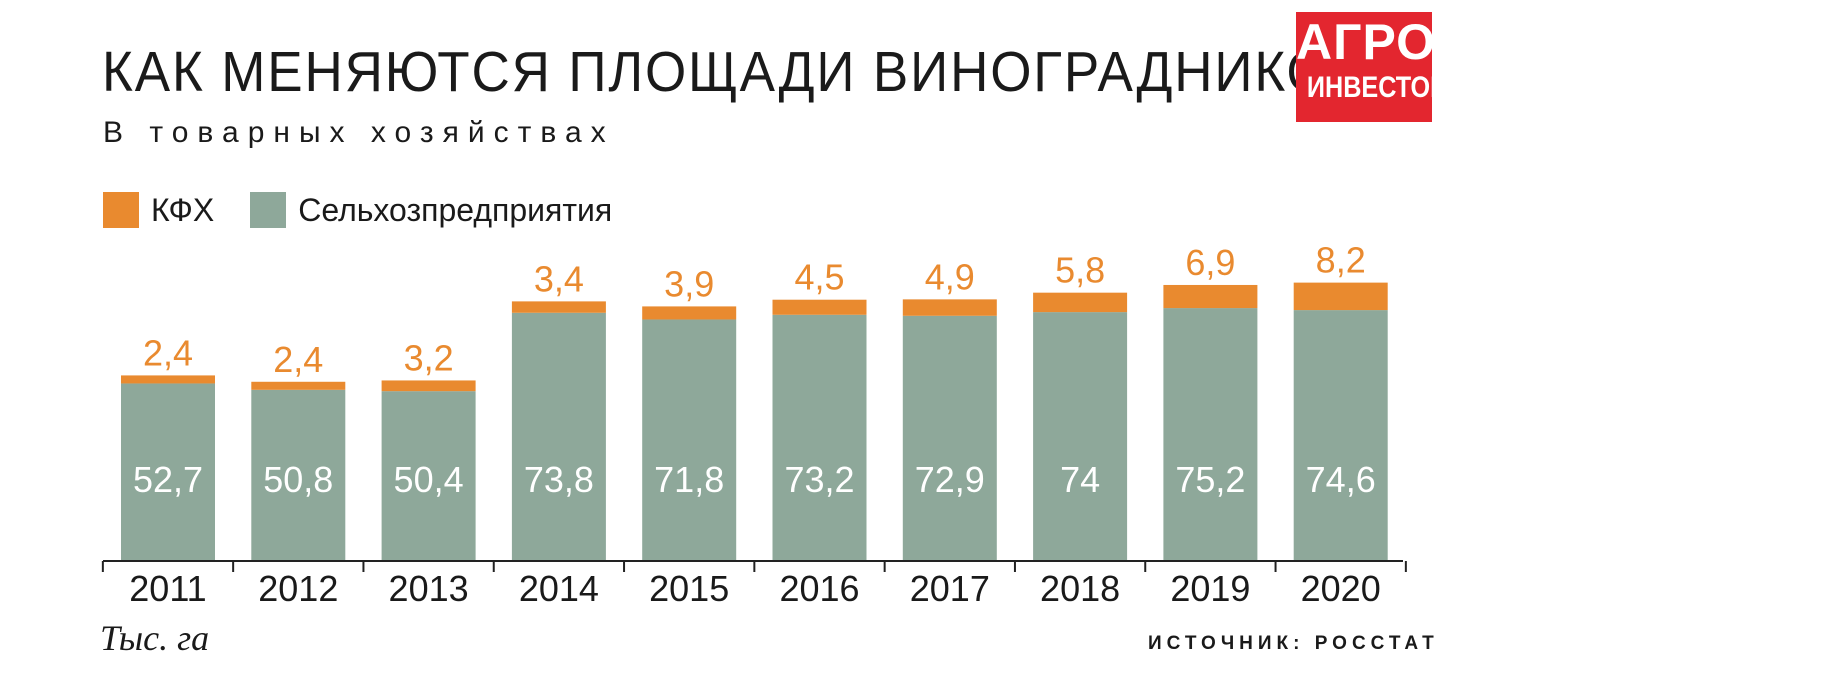  Describe the element at coordinates (949, 307) in the screenshot. I see `bar-kfh-2017` at that location.